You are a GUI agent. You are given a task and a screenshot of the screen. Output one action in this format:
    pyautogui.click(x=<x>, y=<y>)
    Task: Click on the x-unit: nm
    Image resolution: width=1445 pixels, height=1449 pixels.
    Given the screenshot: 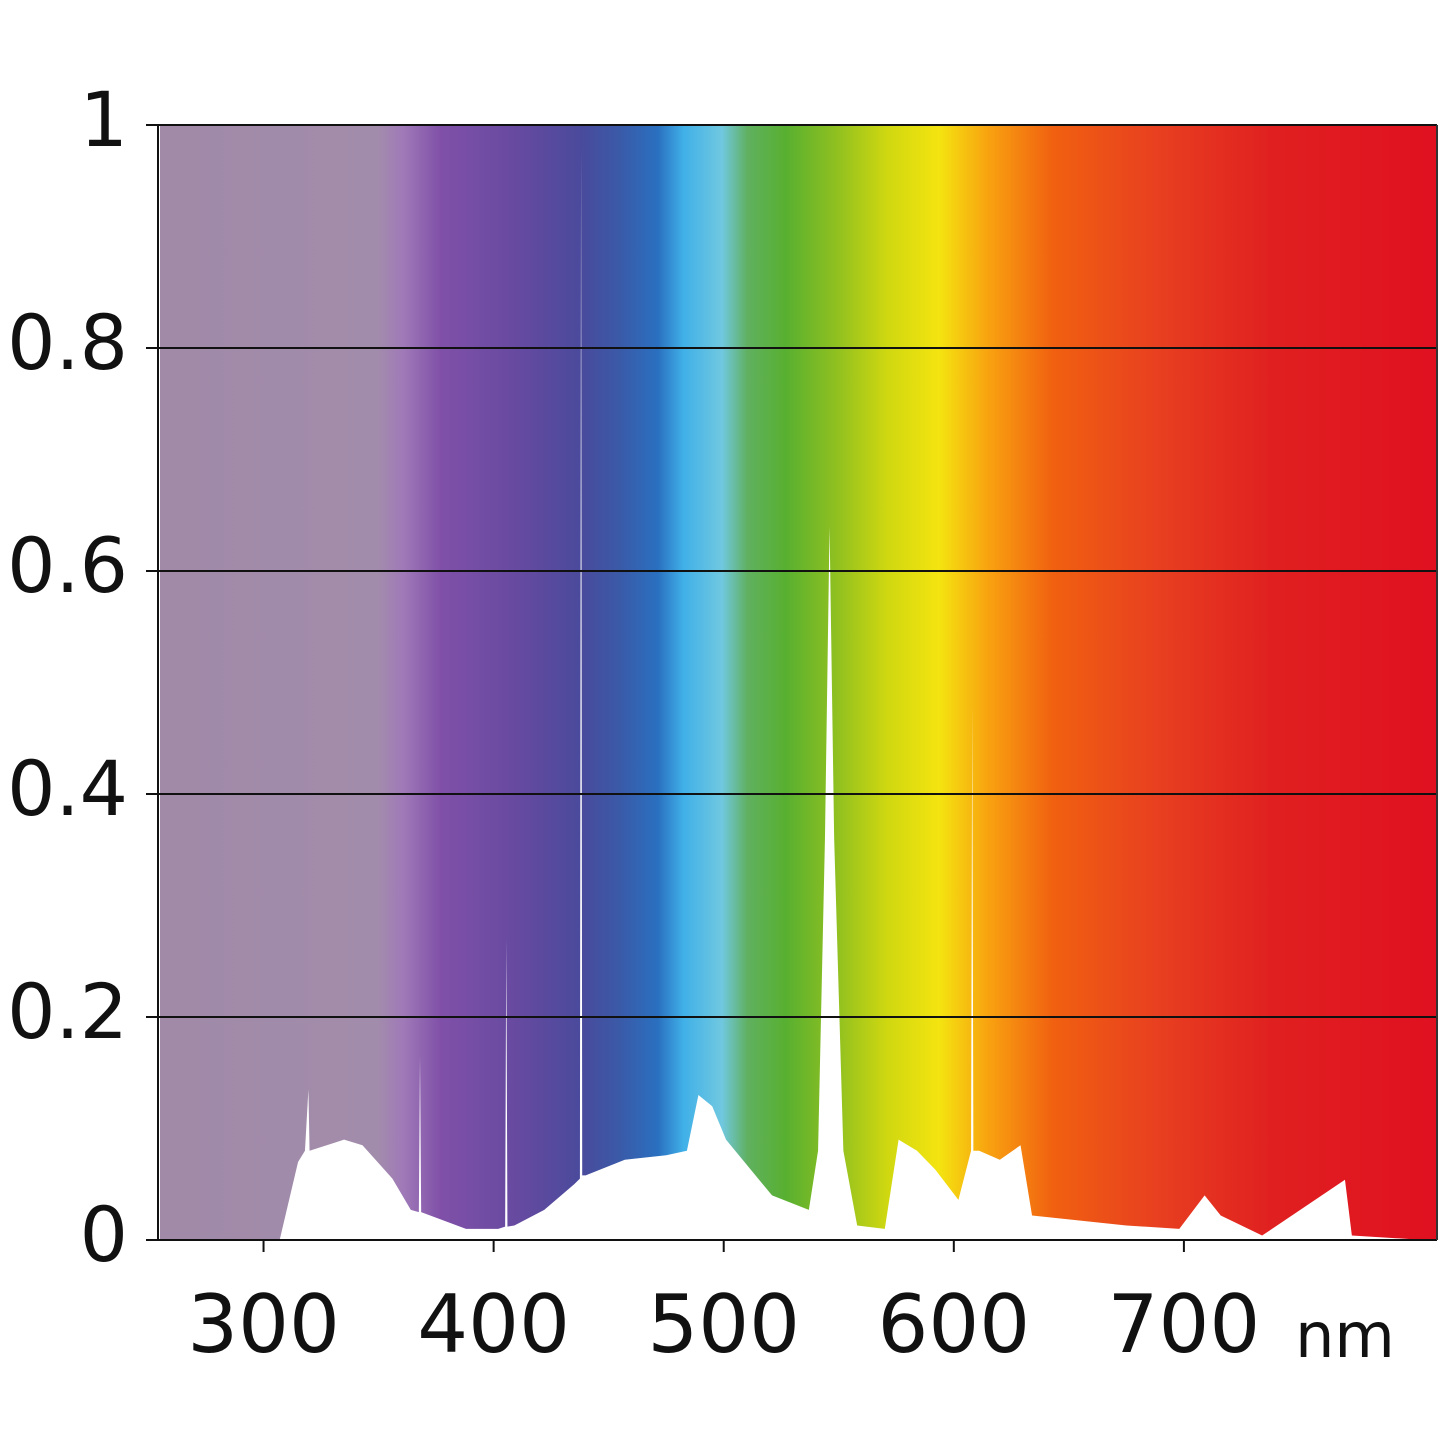 What is the action you would take?
    pyautogui.click(x=1345, y=1335)
    